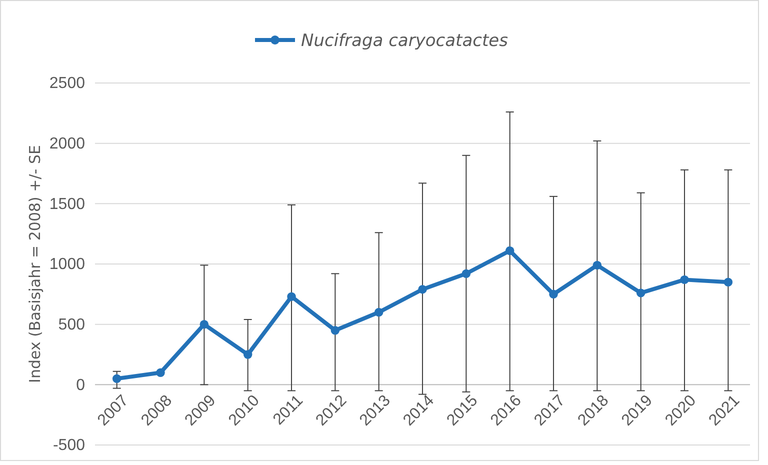 The image size is (768, 465). I want to click on y-tick-label: 2000, so click(67, 143).